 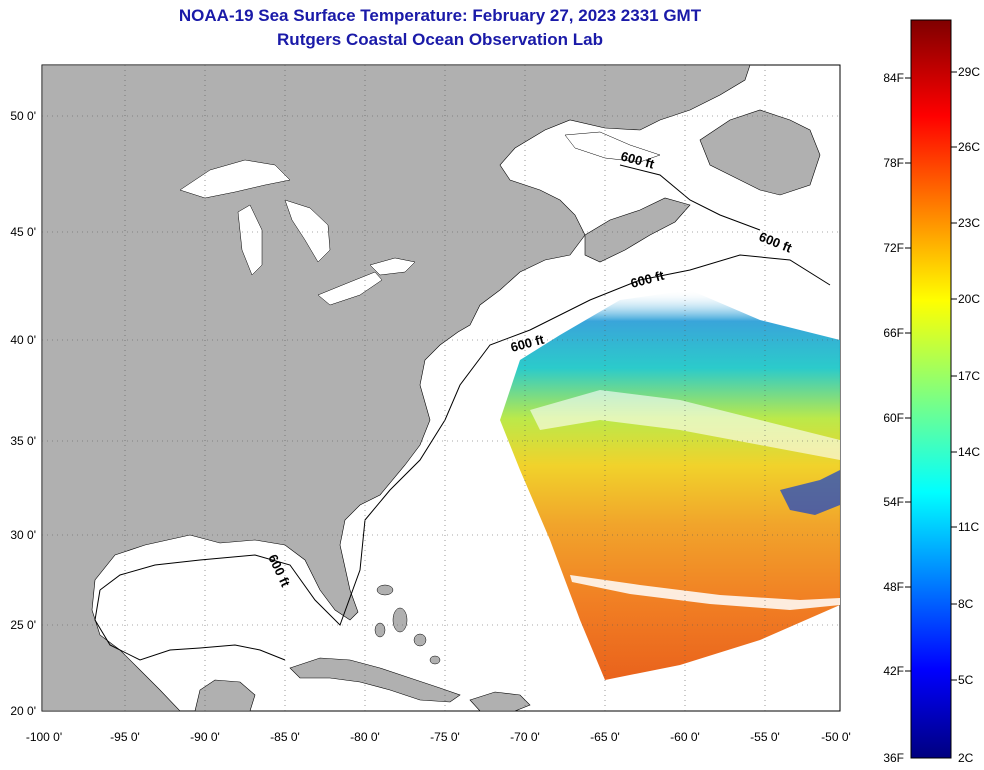 What do you see at coordinates (525, 737) in the screenshot?
I see `lon-tick-label: -70 0'` at bounding box center [525, 737].